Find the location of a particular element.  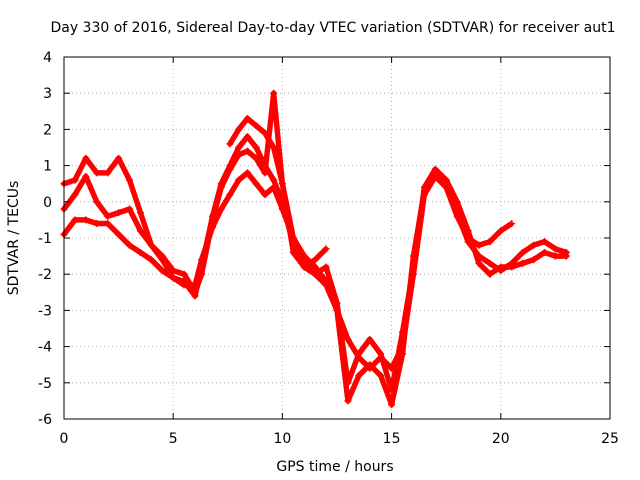

y-tick-label: 0 is located at coordinates (47, 203).